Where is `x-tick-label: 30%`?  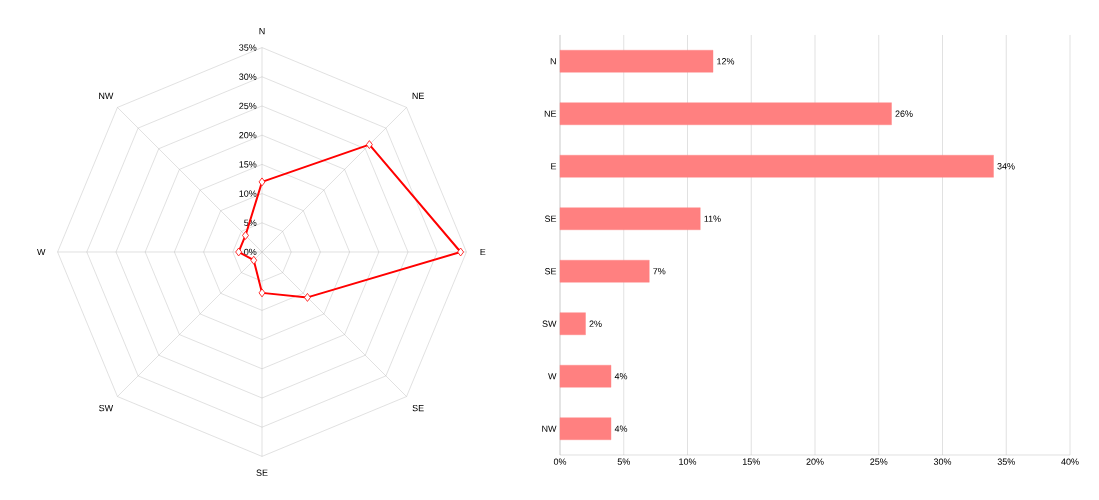 x-tick-label: 30% is located at coordinates (942, 461).